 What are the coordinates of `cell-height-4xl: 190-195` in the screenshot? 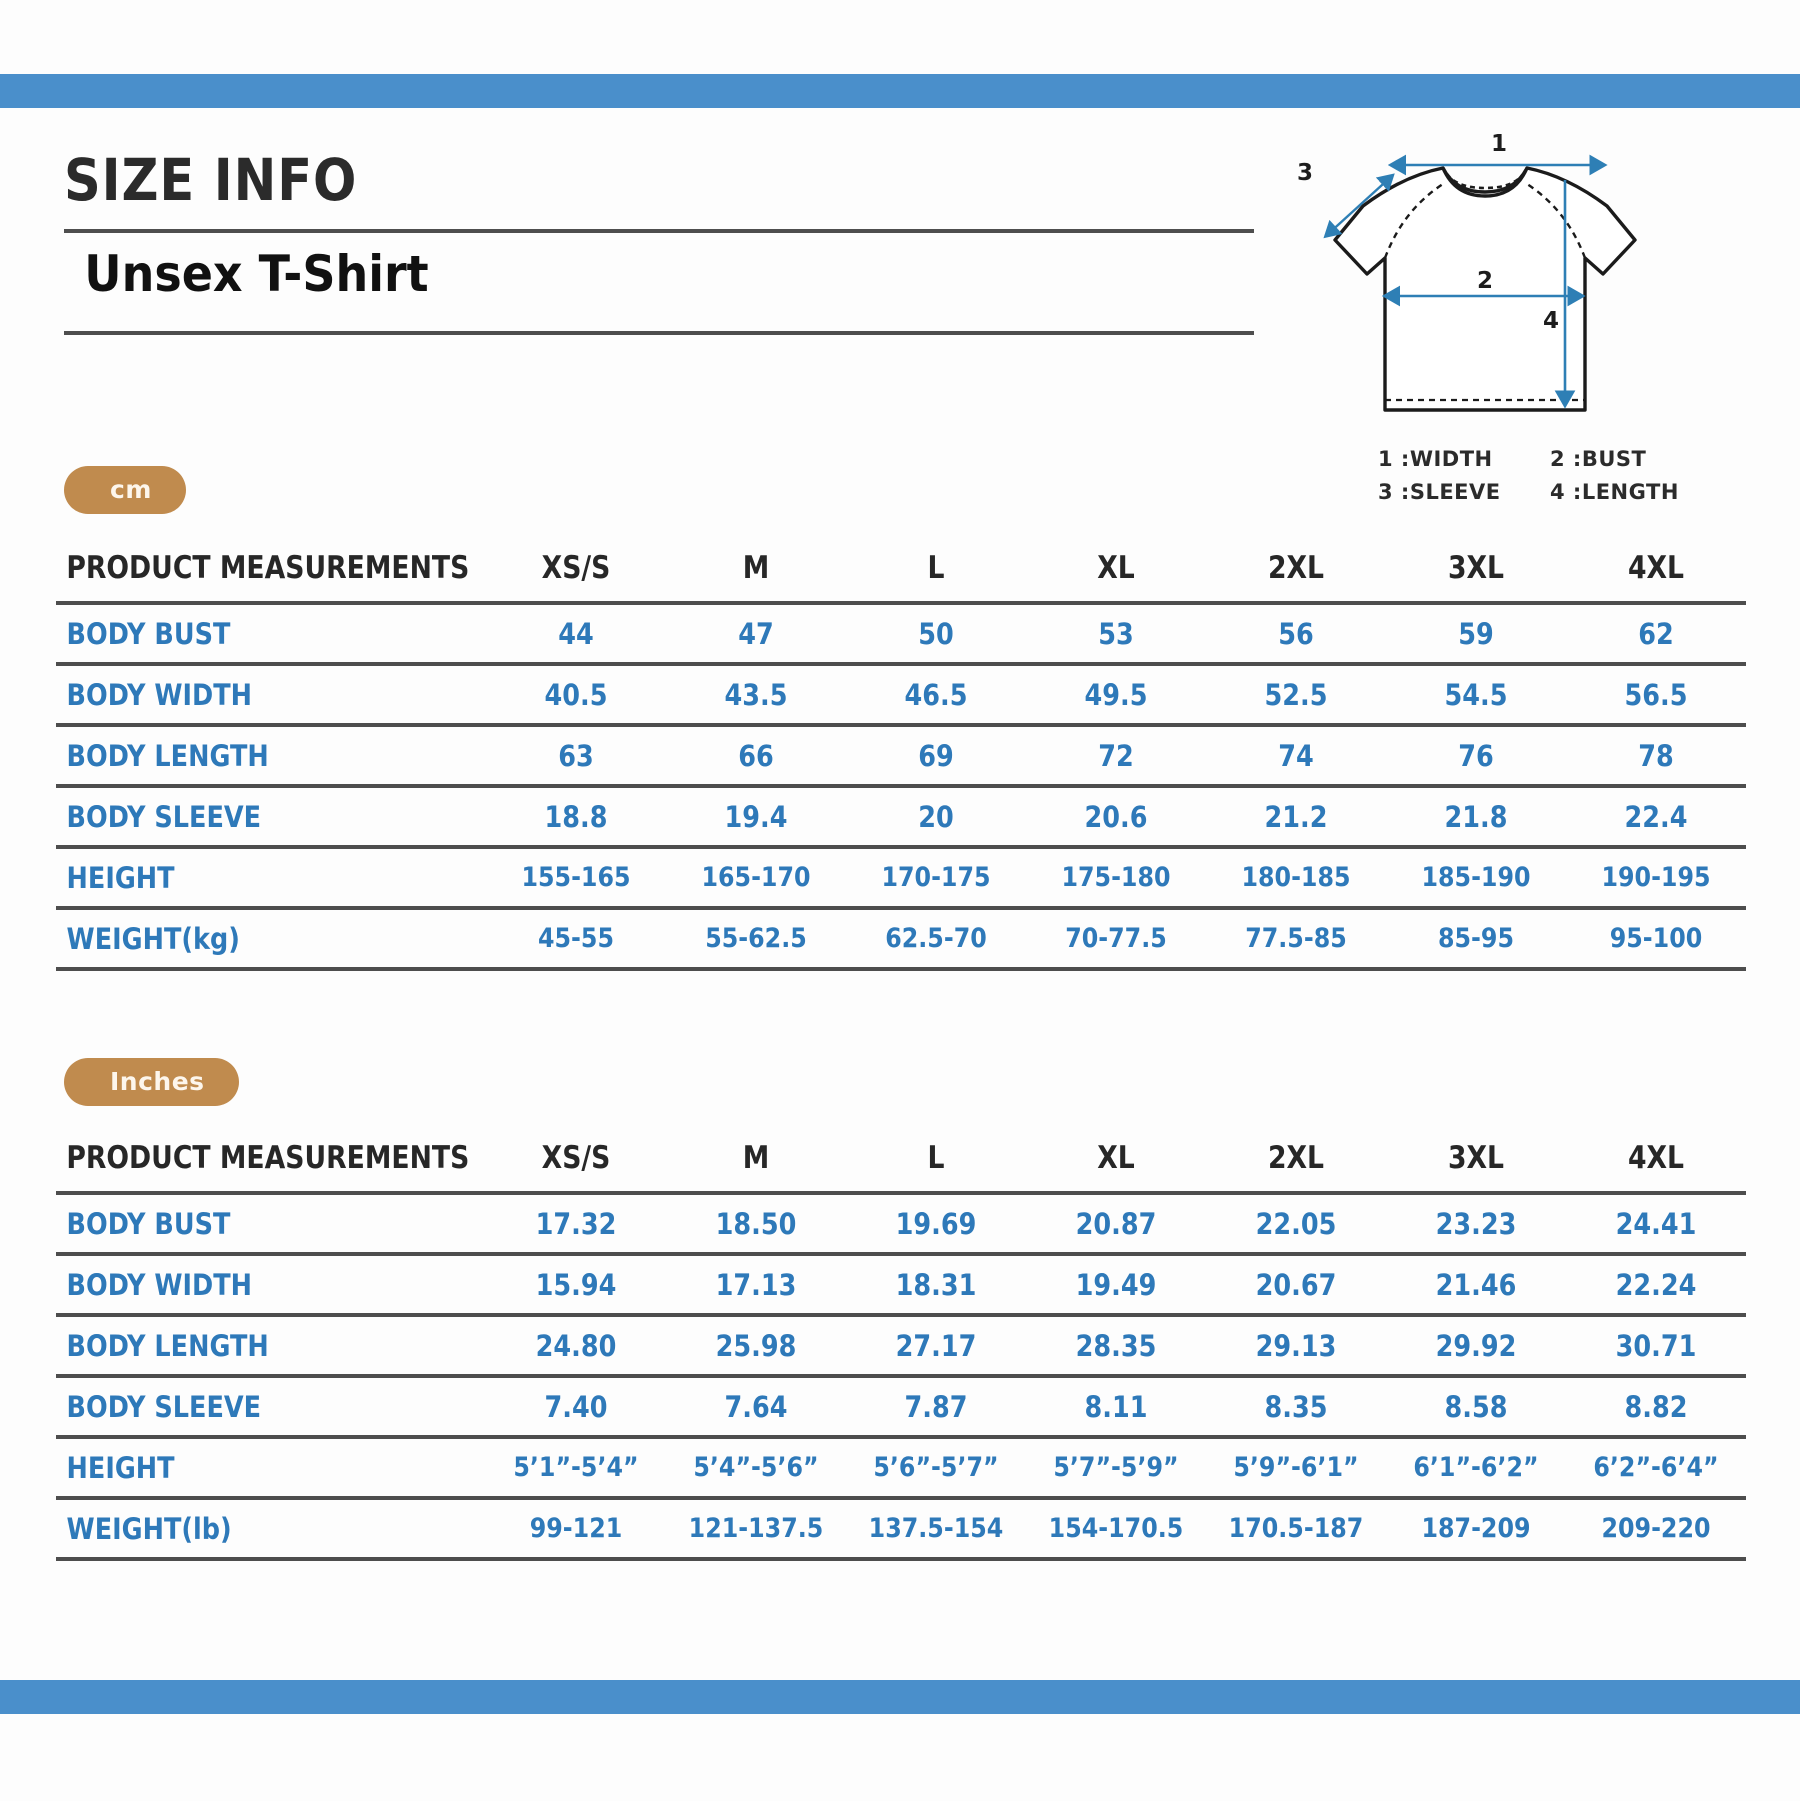 It's located at (1656, 876).